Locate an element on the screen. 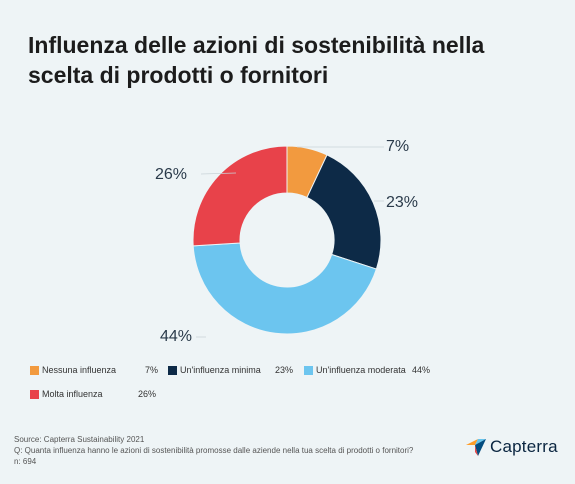  legend-label-moderata: Un'influenza moderata is located at coordinates (361, 370).